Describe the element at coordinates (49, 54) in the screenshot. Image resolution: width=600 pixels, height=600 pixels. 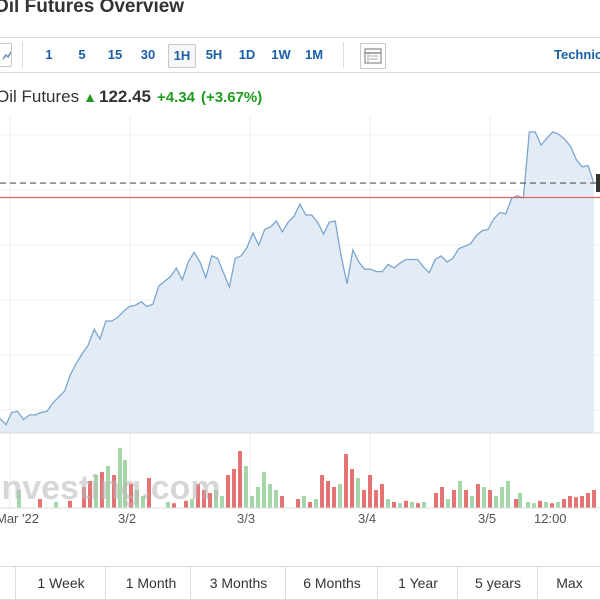
I see `interval-1: 1` at that location.